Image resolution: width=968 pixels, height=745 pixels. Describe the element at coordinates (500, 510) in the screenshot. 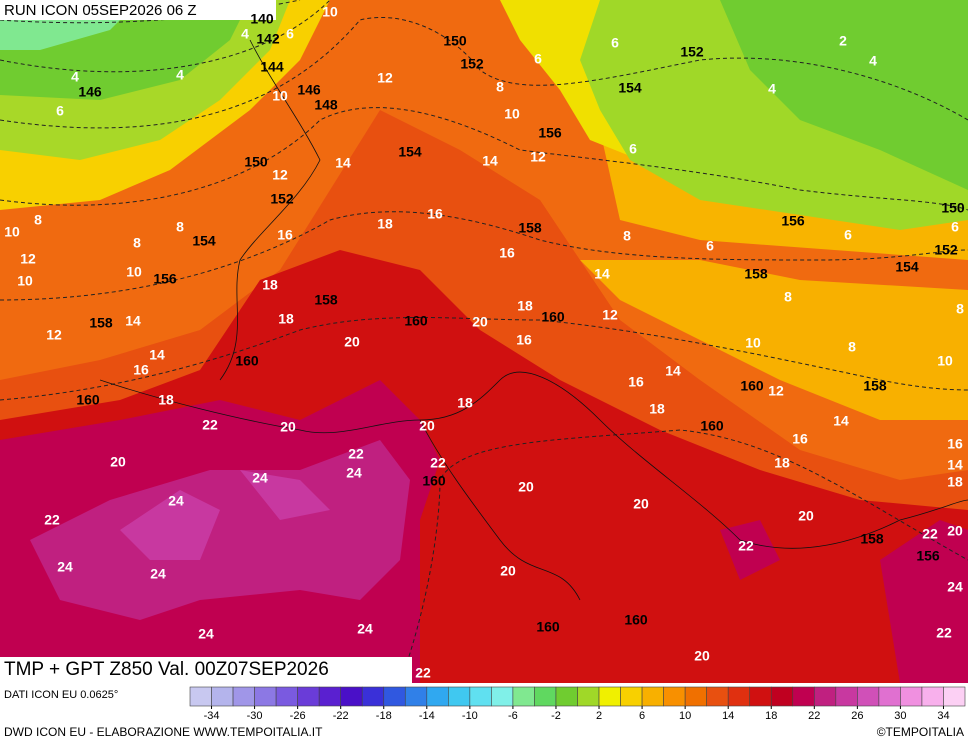

I see `coast` at that location.